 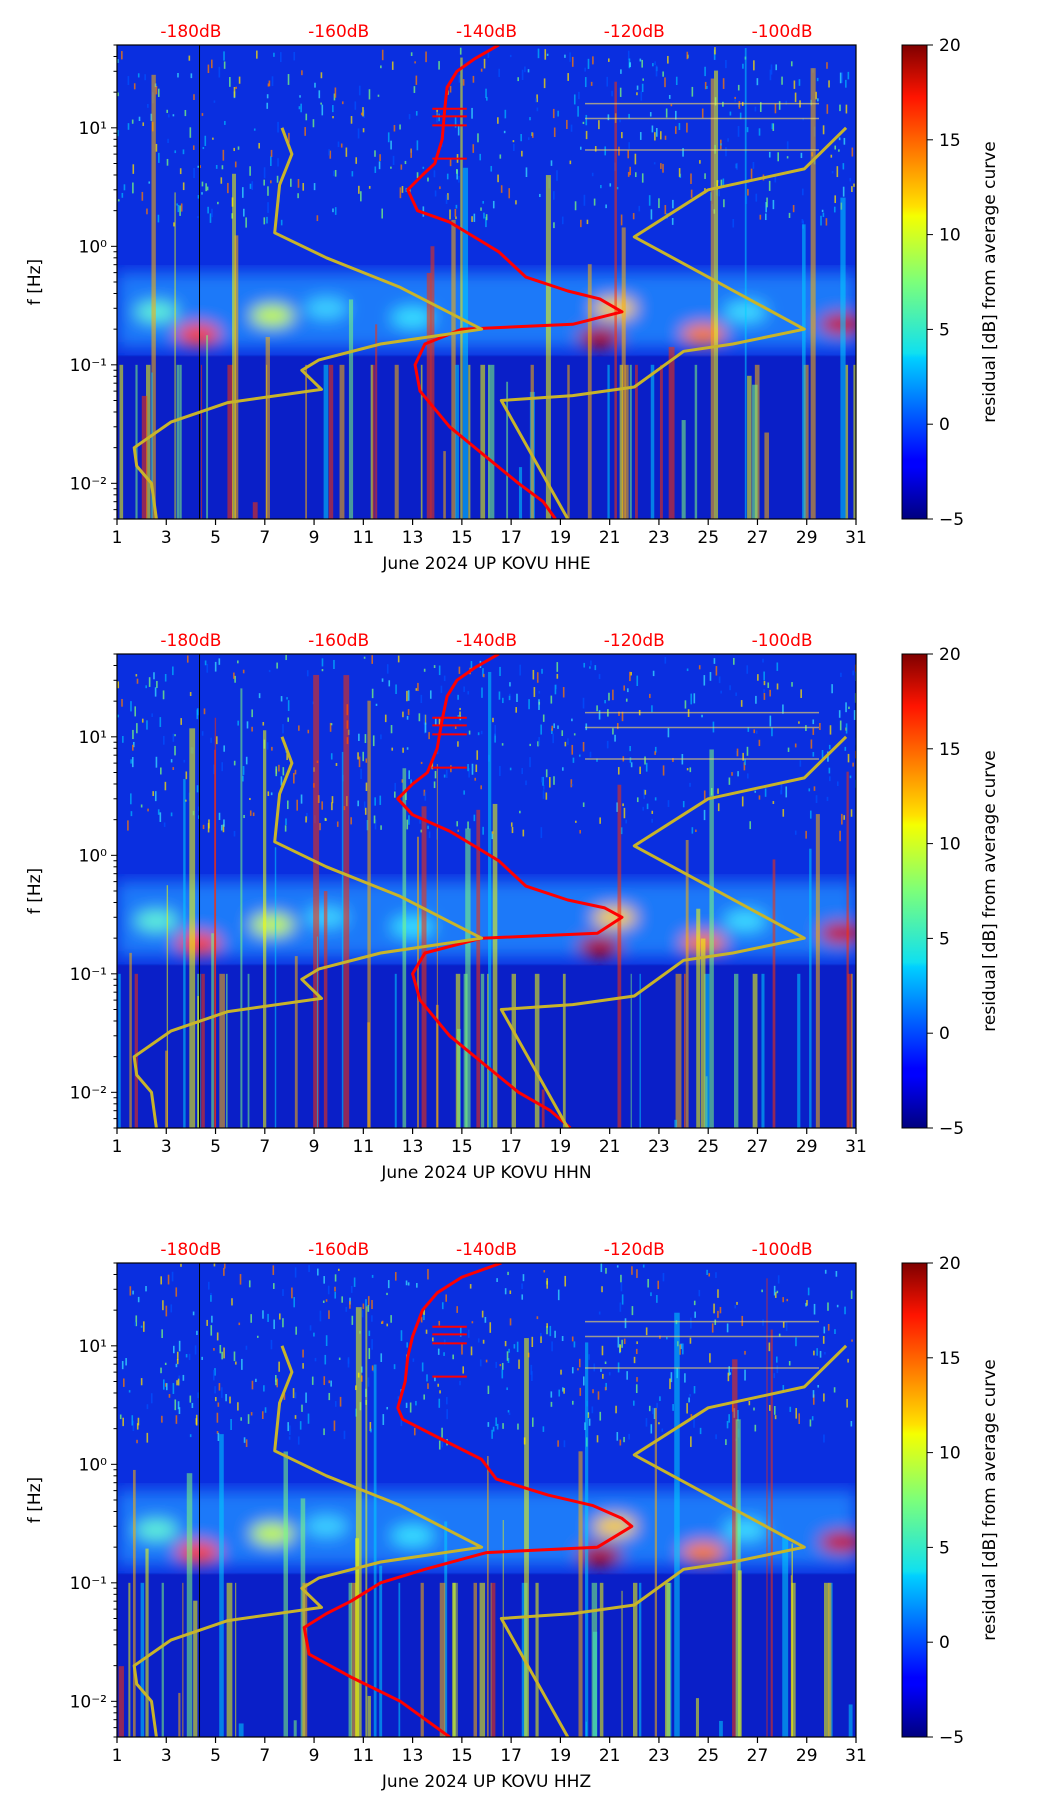 I want to click on x-tick-label: 1, so click(x=117, y=1756).